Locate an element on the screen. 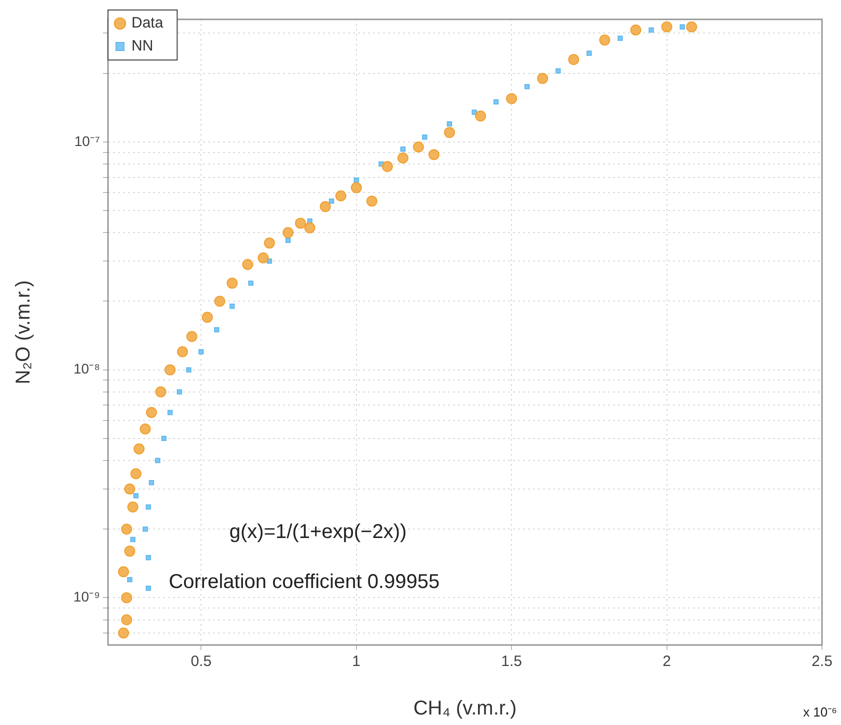 The height and width of the screenshot is (725, 841). annotation: g(x)=1/(1+exp(−2x)) is located at coordinates (318, 531).